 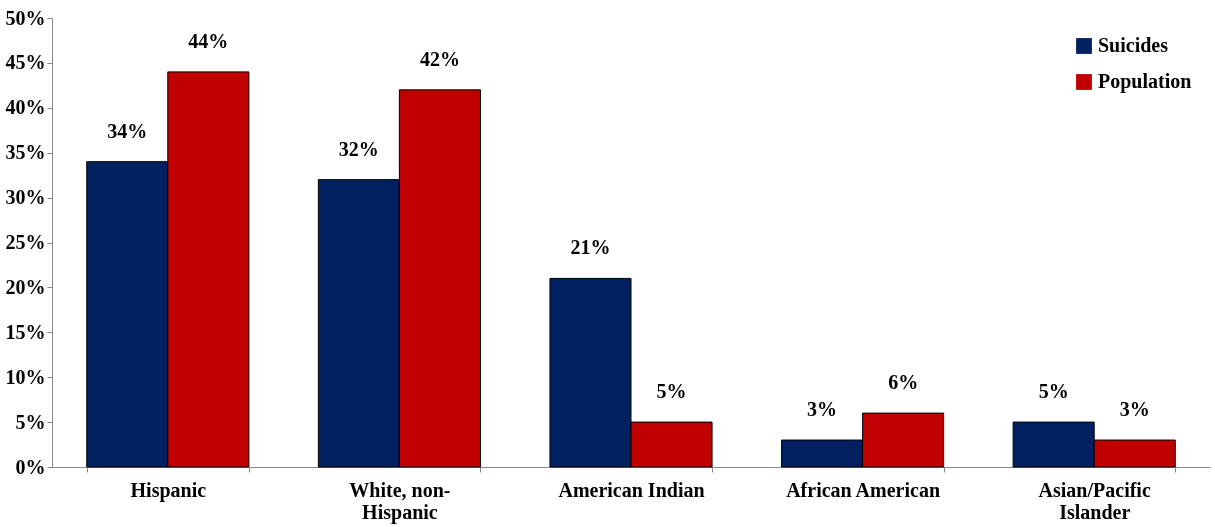 I want to click on y-tick-label: 30%, so click(x=25, y=197).